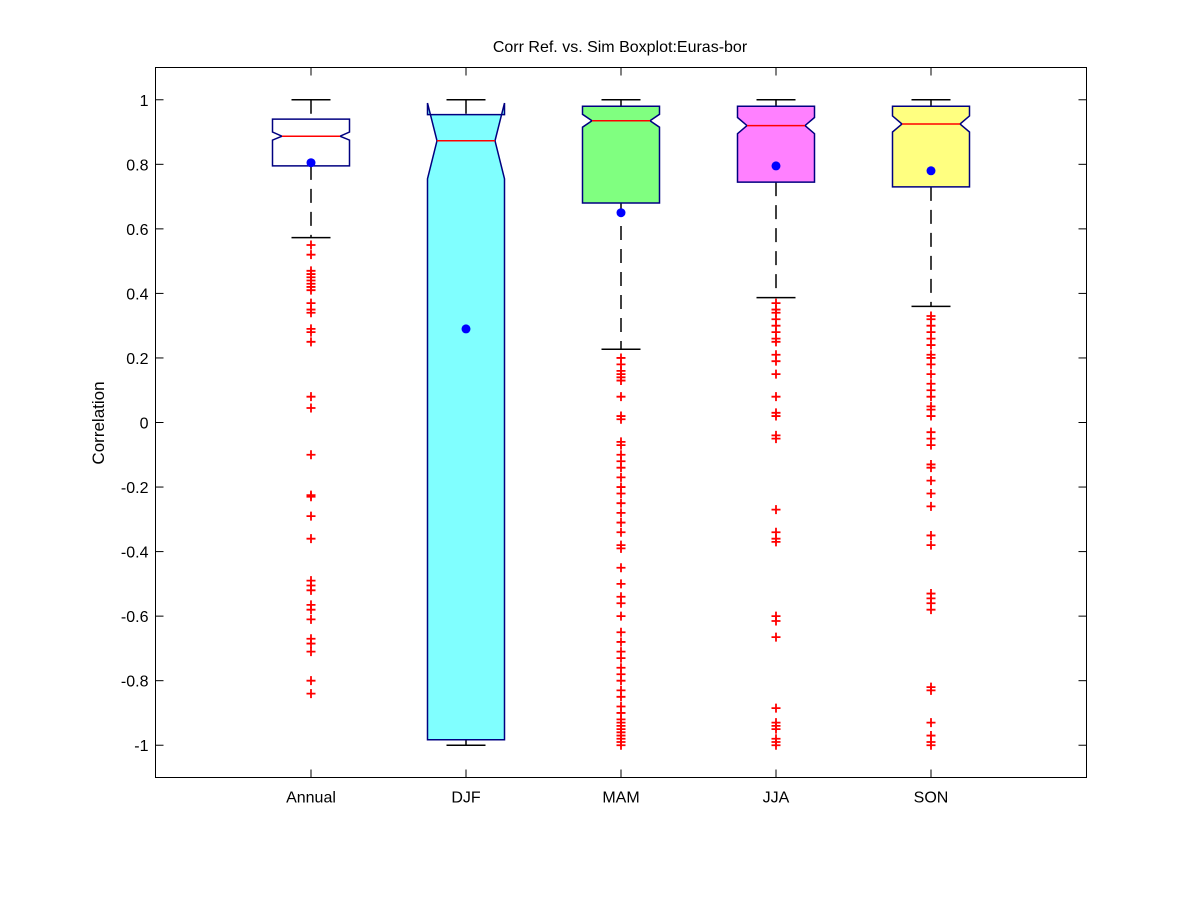  I want to click on box-group-annual, so click(311, 399).